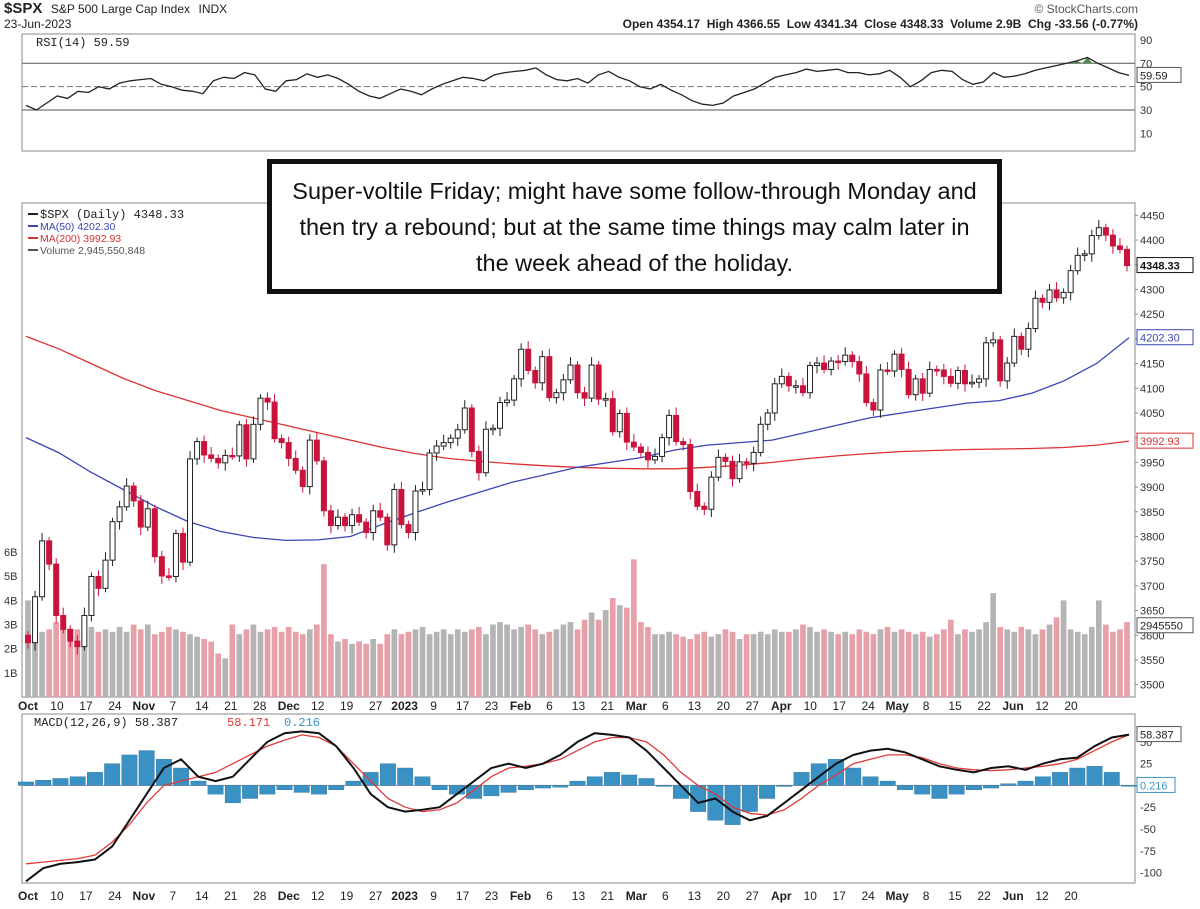  I want to click on close-value-tag-box, so click(1165, 265).